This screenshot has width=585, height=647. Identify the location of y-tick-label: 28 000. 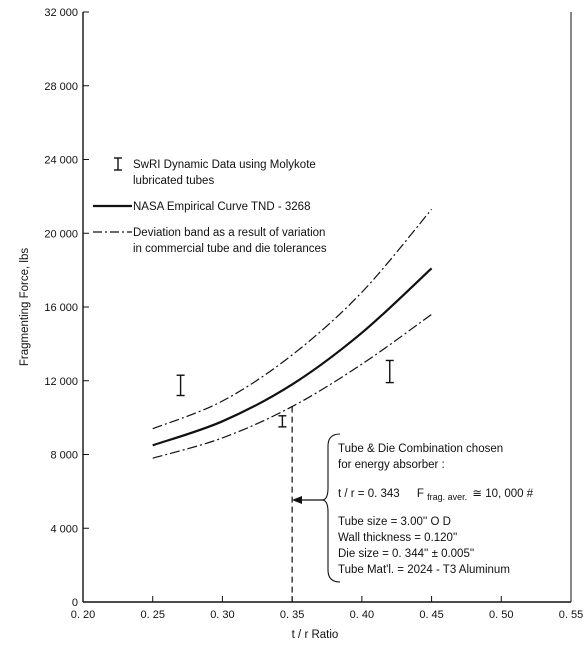
(61, 87).